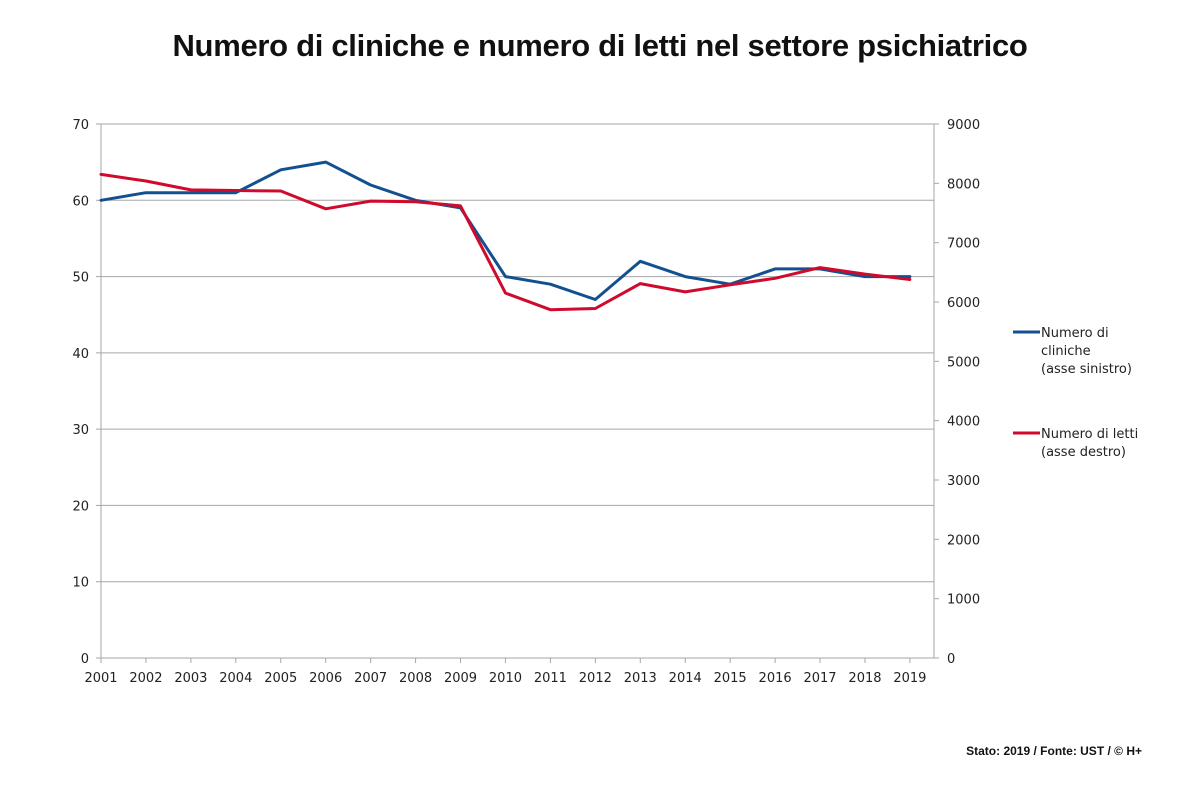 The image size is (1200, 796). I want to click on right-tick-label: 0, so click(951, 659).